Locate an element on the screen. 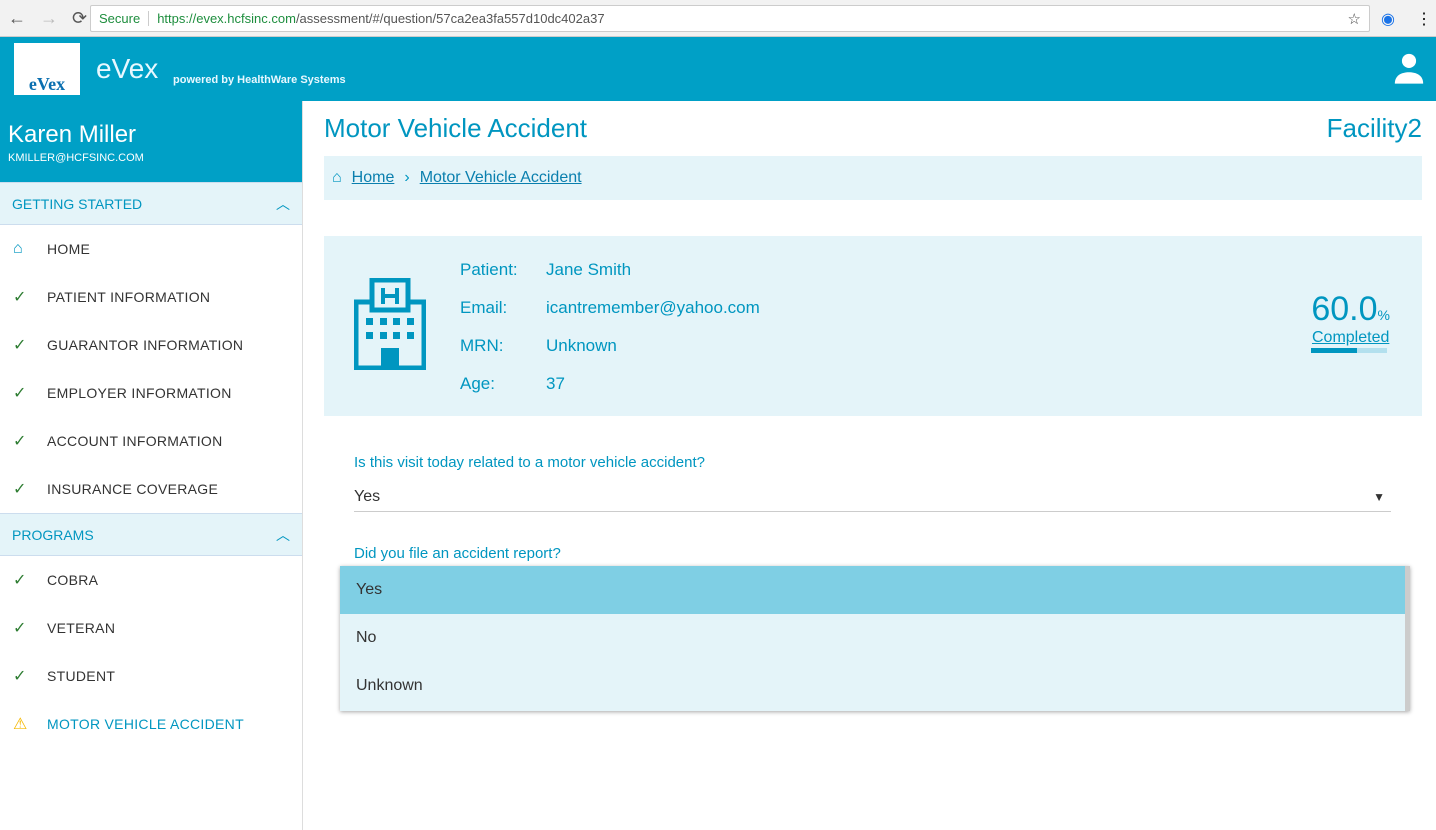  sidebar-item-employer: ✓ EMPLOYER INFORMATION is located at coordinates (151, 393).